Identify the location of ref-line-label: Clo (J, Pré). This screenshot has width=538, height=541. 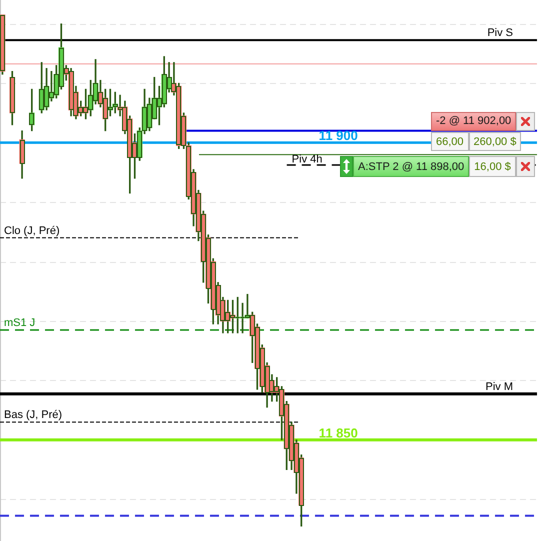
(32, 230).